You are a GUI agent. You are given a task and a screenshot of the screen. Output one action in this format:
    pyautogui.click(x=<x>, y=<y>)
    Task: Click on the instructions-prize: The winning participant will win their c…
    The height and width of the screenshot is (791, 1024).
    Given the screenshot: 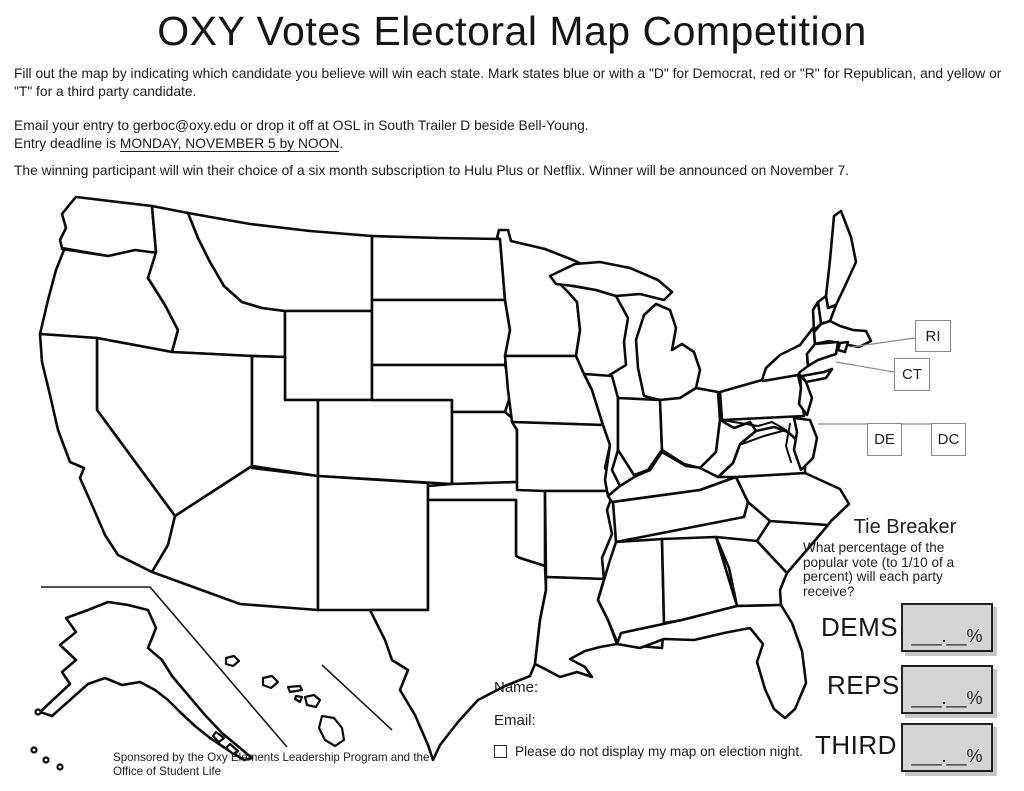 What is the action you would take?
    pyautogui.click(x=432, y=170)
    